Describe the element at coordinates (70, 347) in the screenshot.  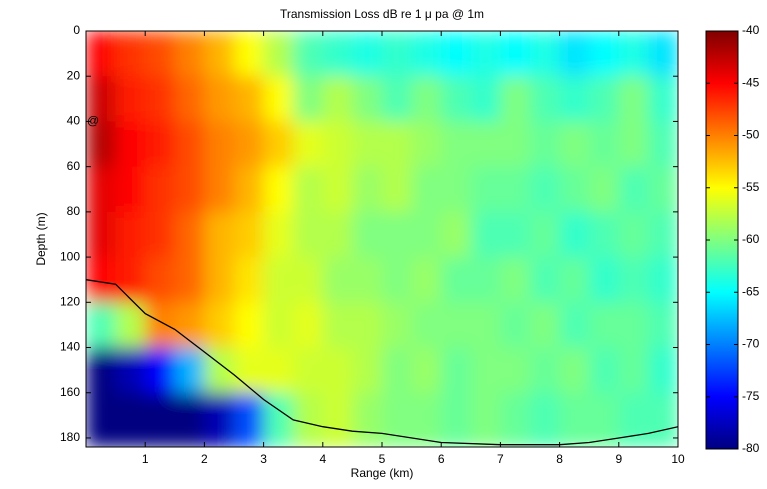
I see `y-tick-label: 140` at that location.